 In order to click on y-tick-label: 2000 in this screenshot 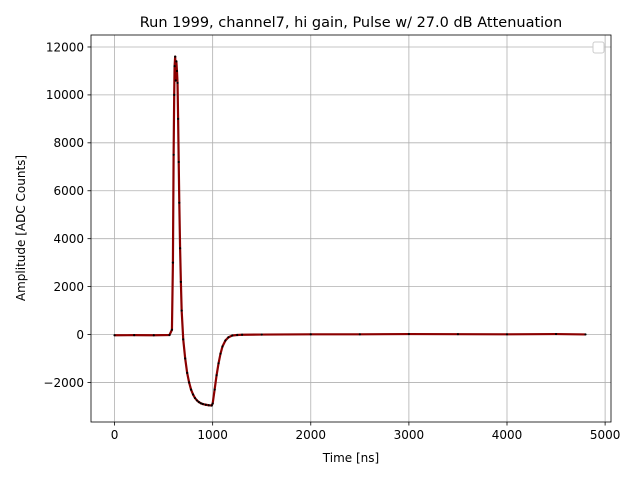, I will do `click(68, 287)`.